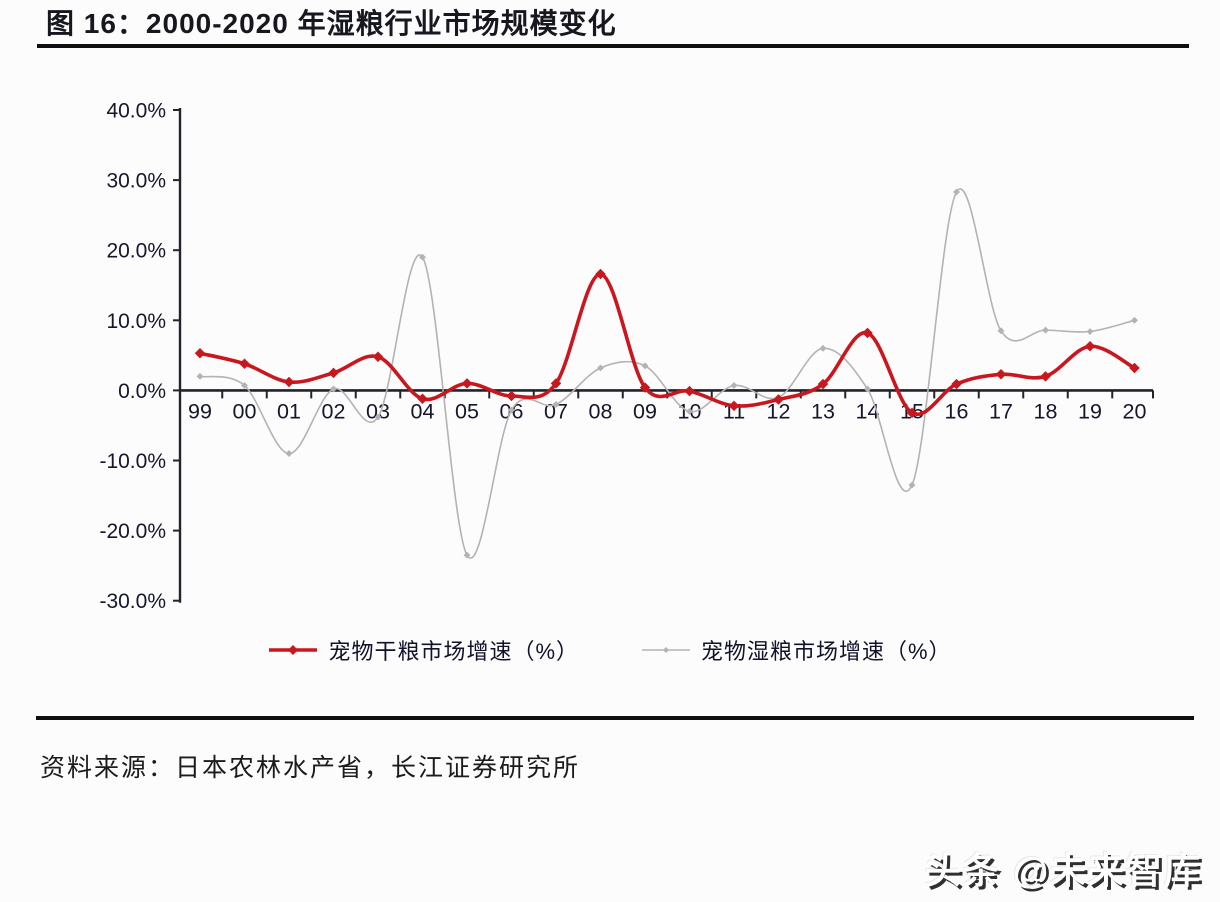  Describe the element at coordinates (245, 411) in the screenshot. I see `x-axis-tick-label: 00` at that location.